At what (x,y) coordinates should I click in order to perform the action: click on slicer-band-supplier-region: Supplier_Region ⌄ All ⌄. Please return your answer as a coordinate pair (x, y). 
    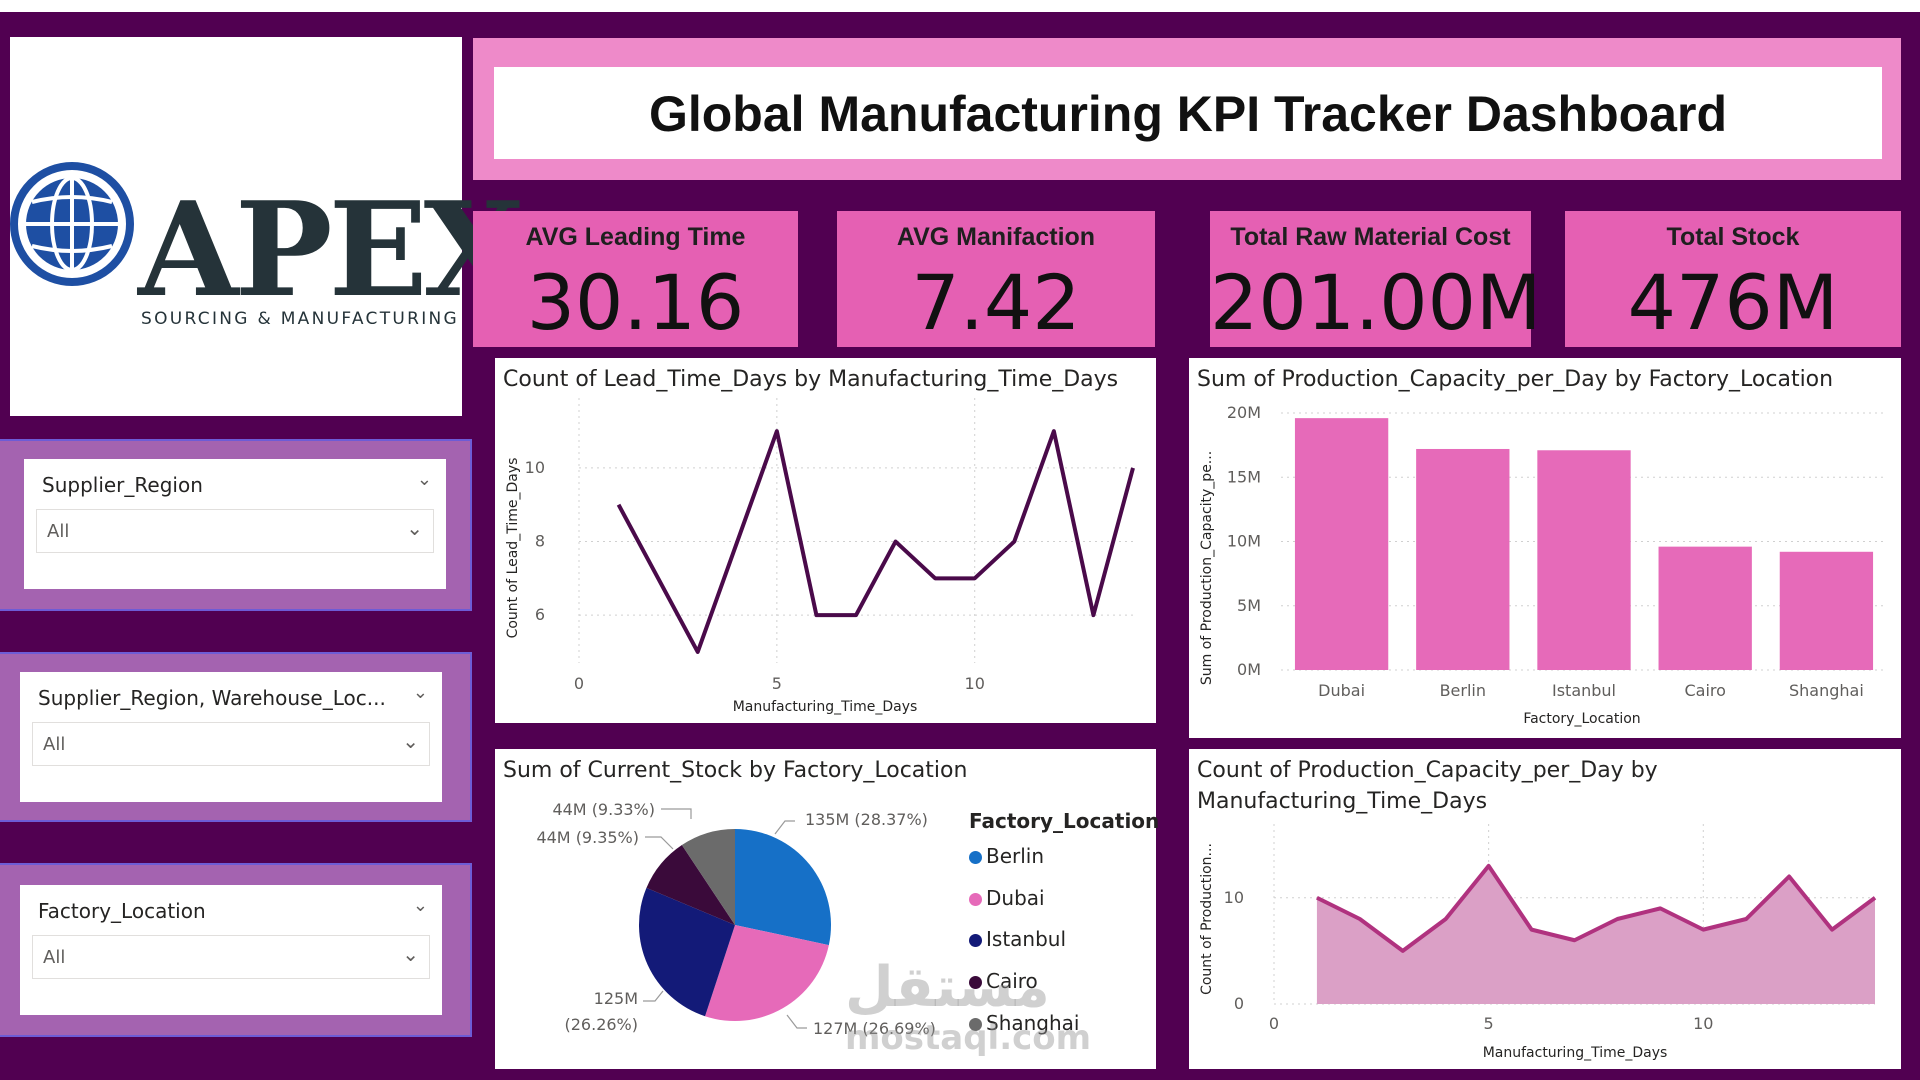
    Looking at the image, I should click on (236, 525).